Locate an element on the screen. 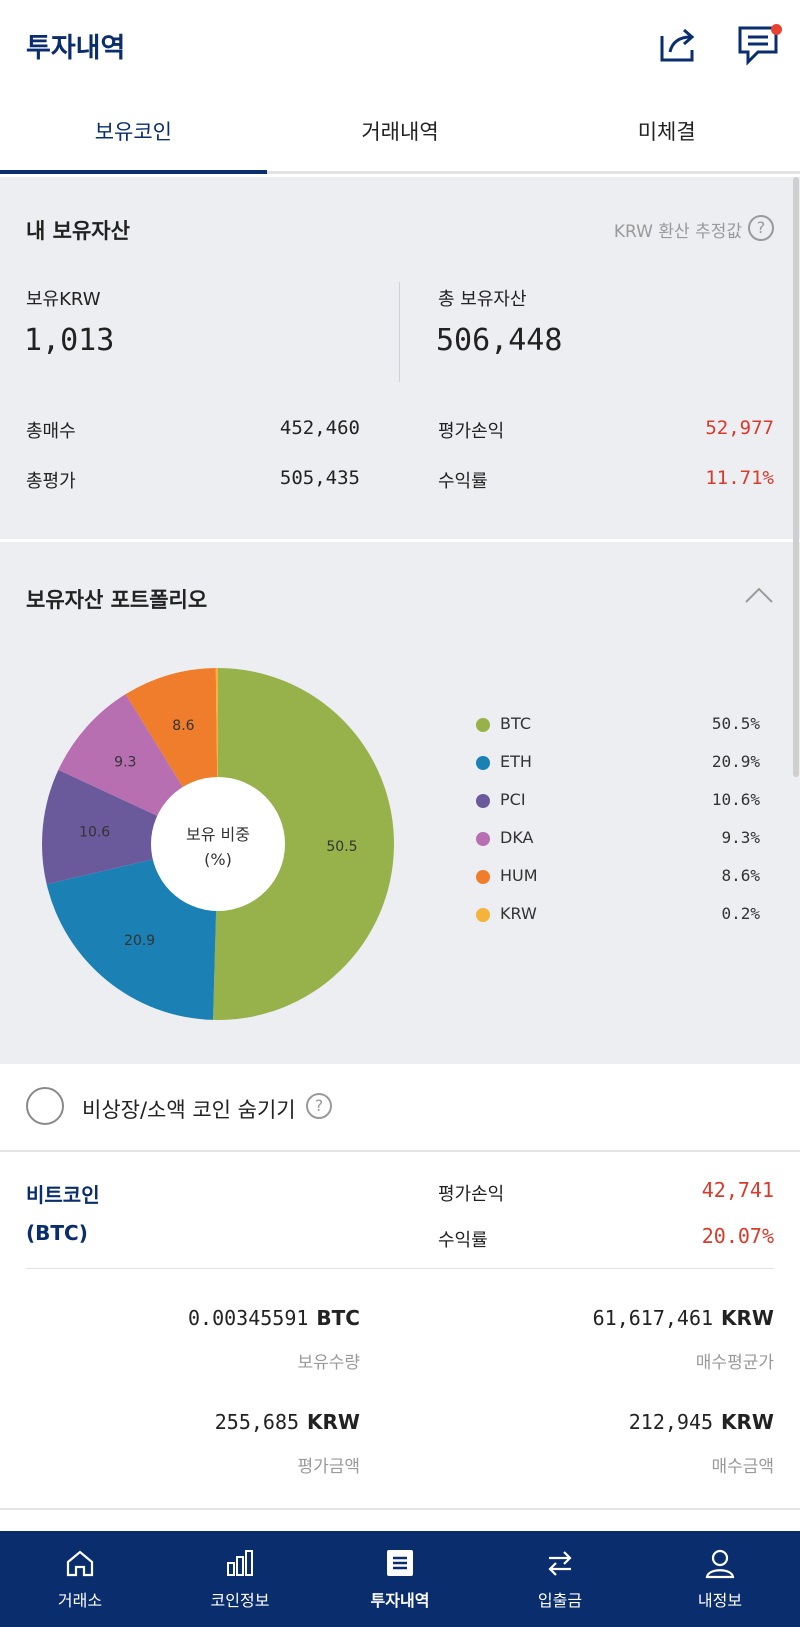 The image size is (800, 1627). bottom-nav: 거래소 코인정보 투자내역 입출금 내정보 is located at coordinates (400, 1579).